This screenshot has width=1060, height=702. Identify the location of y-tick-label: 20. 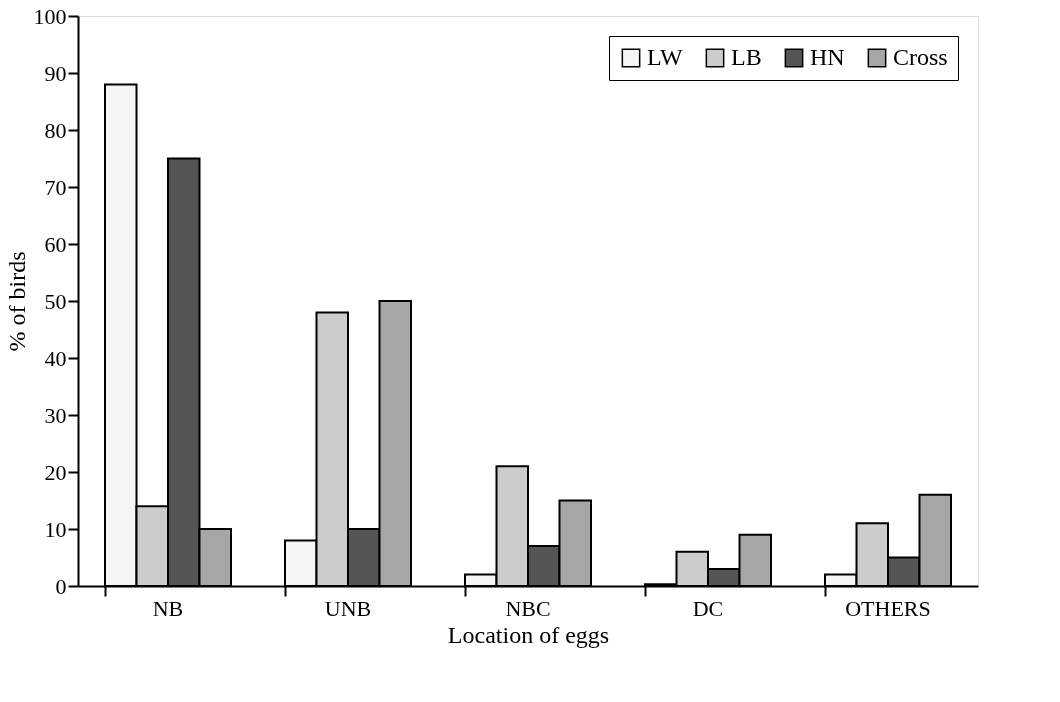
(55, 472).